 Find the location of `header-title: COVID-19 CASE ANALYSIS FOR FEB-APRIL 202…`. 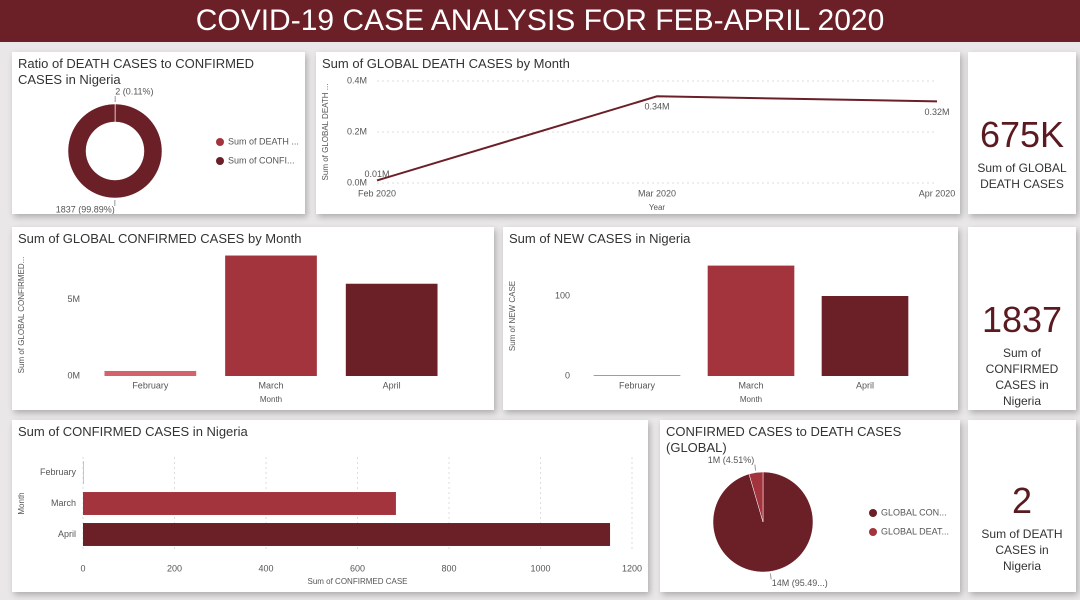

header-title: COVID-19 CASE ANALYSIS FOR FEB-APRIL 202… is located at coordinates (540, 21).